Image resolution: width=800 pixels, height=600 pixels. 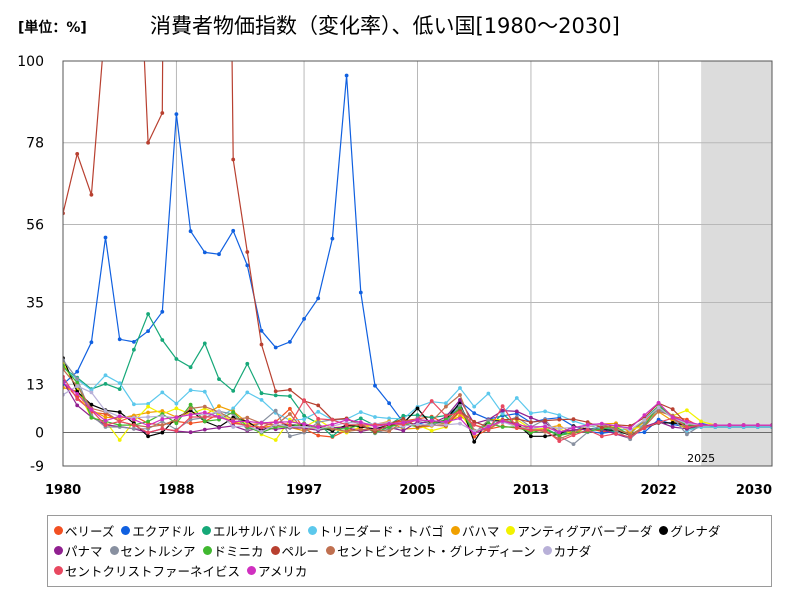 I want to click on legend-label: トリニダード・トバゴ, so click(x=381, y=531).